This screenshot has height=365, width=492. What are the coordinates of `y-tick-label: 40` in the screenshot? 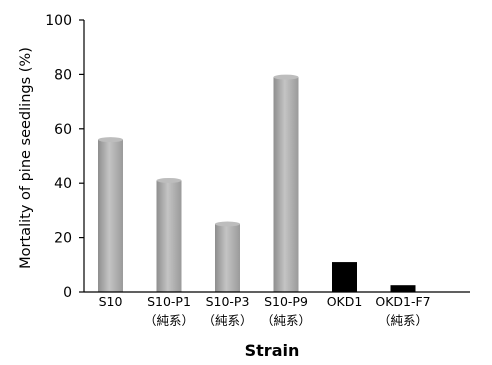 It's located at (63, 184).